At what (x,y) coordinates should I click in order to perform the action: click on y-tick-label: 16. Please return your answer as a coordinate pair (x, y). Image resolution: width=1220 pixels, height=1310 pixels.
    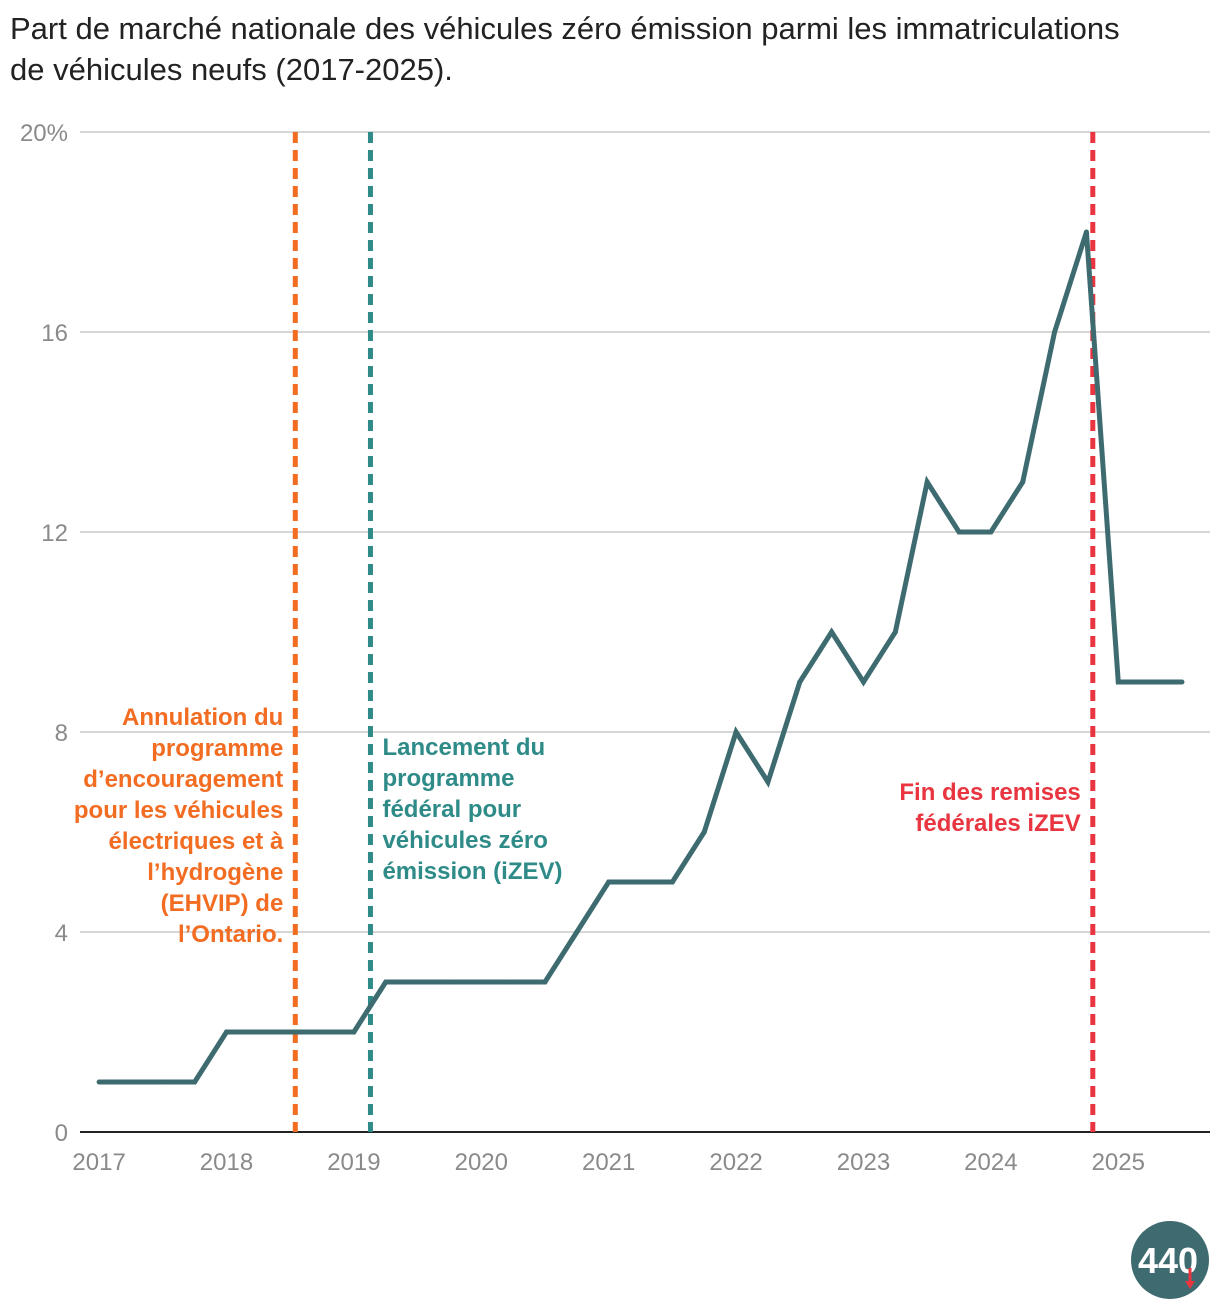
    Looking at the image, I should click on (54, 333).